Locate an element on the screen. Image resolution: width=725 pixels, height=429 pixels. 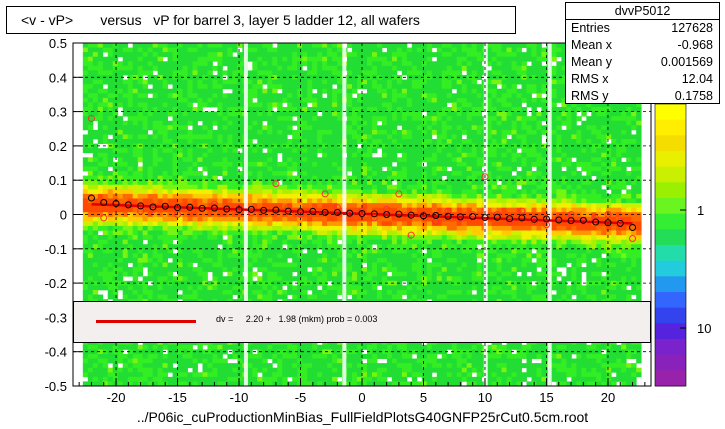
x-tick-label: 15 is located at coordinates (546, 397).